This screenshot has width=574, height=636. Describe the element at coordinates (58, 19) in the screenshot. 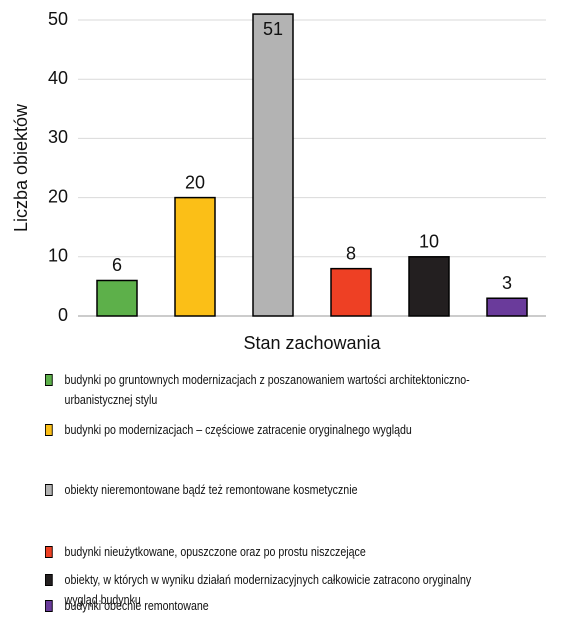

I see `y-tick-label: 50` at that location.